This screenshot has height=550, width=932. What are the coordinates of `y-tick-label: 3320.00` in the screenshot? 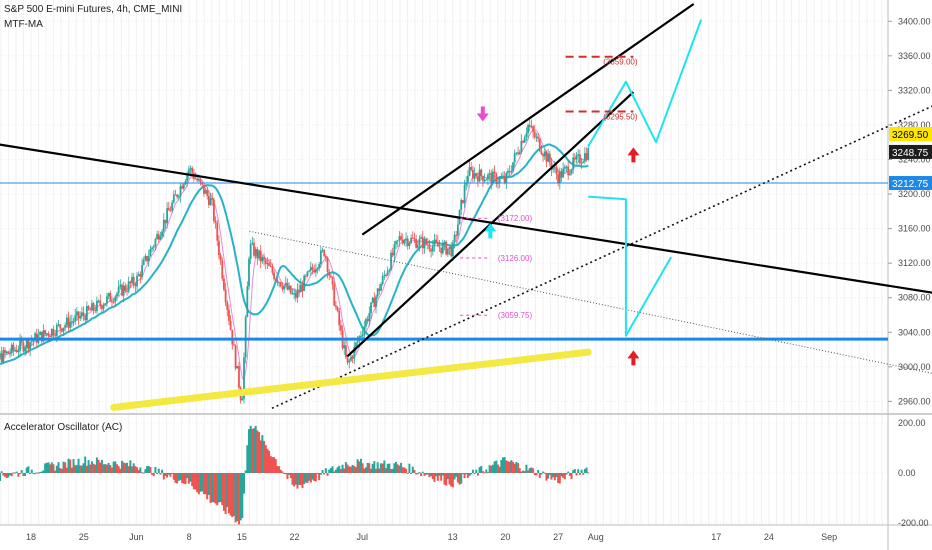 It's located at (914, 90).